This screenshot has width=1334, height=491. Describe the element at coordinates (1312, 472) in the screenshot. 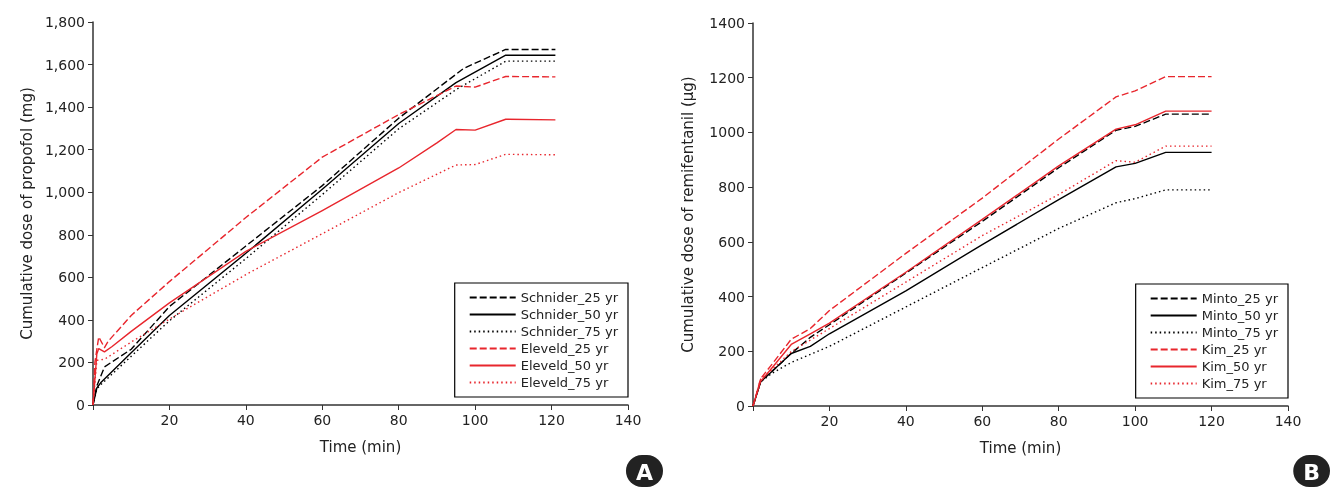

I see `text: B` at that location.